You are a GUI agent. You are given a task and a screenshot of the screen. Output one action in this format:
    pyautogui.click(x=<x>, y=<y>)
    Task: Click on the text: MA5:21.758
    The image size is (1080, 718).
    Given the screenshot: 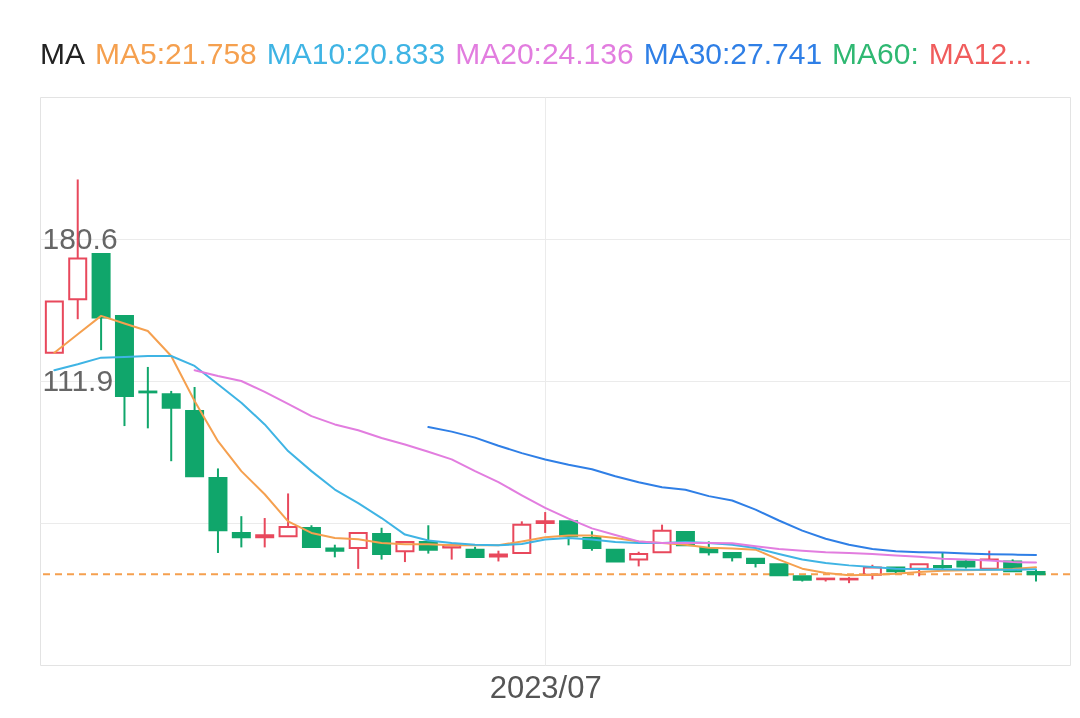 What is the action you would take?
    pyautogui.click(x=176, y=53)
    